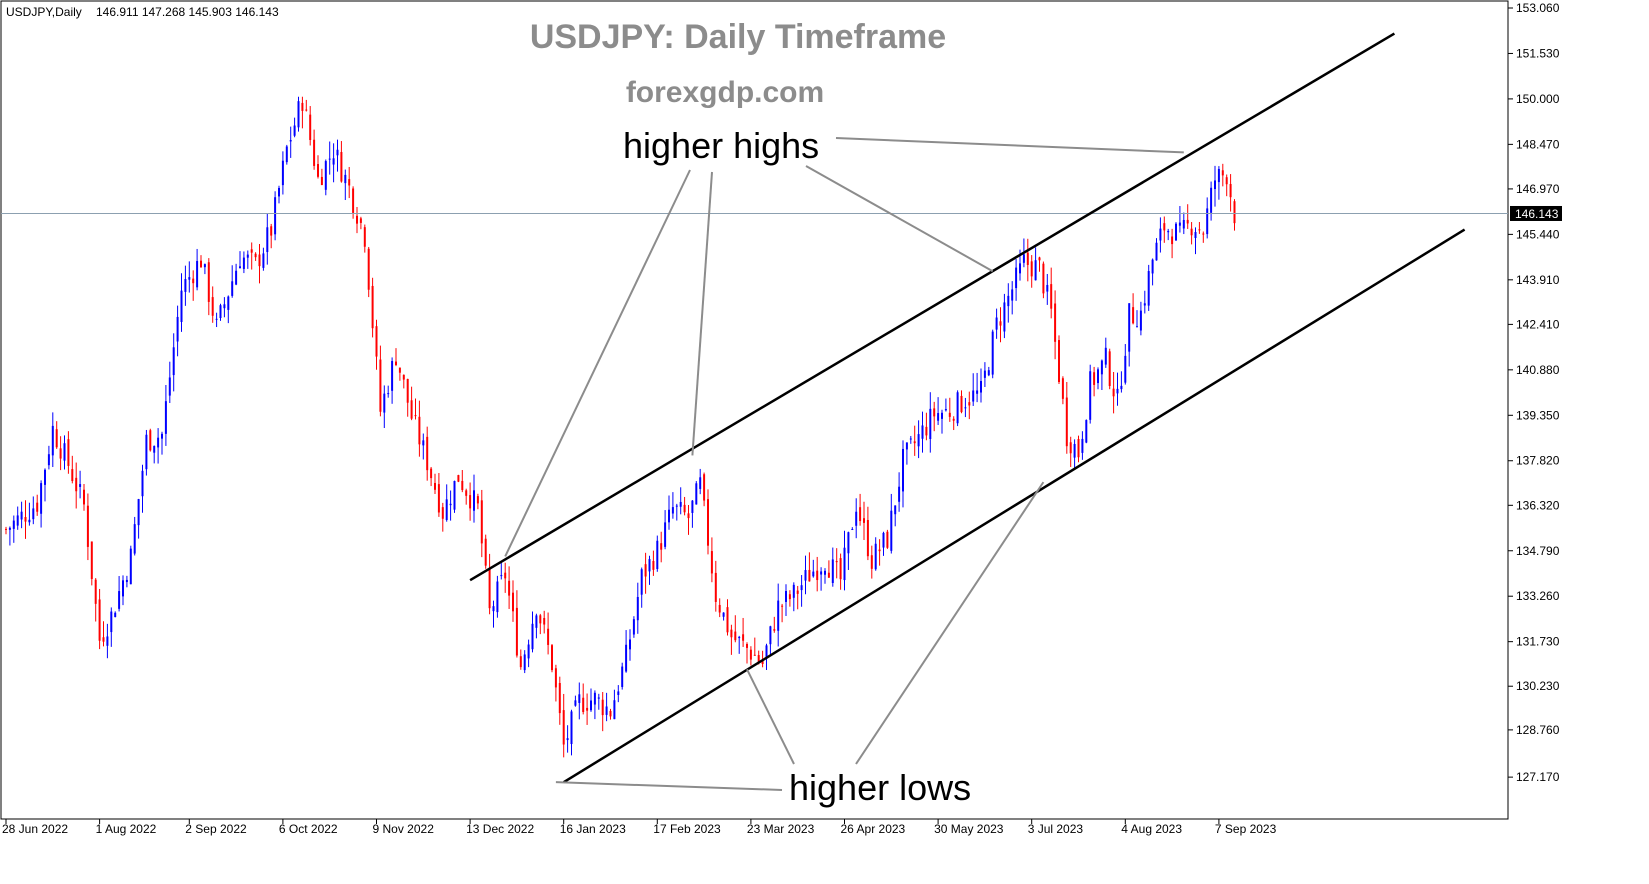 The image size is (1649, 884). I want to click on x-tick-label: 28 Jun 2022, so click(35, 829).